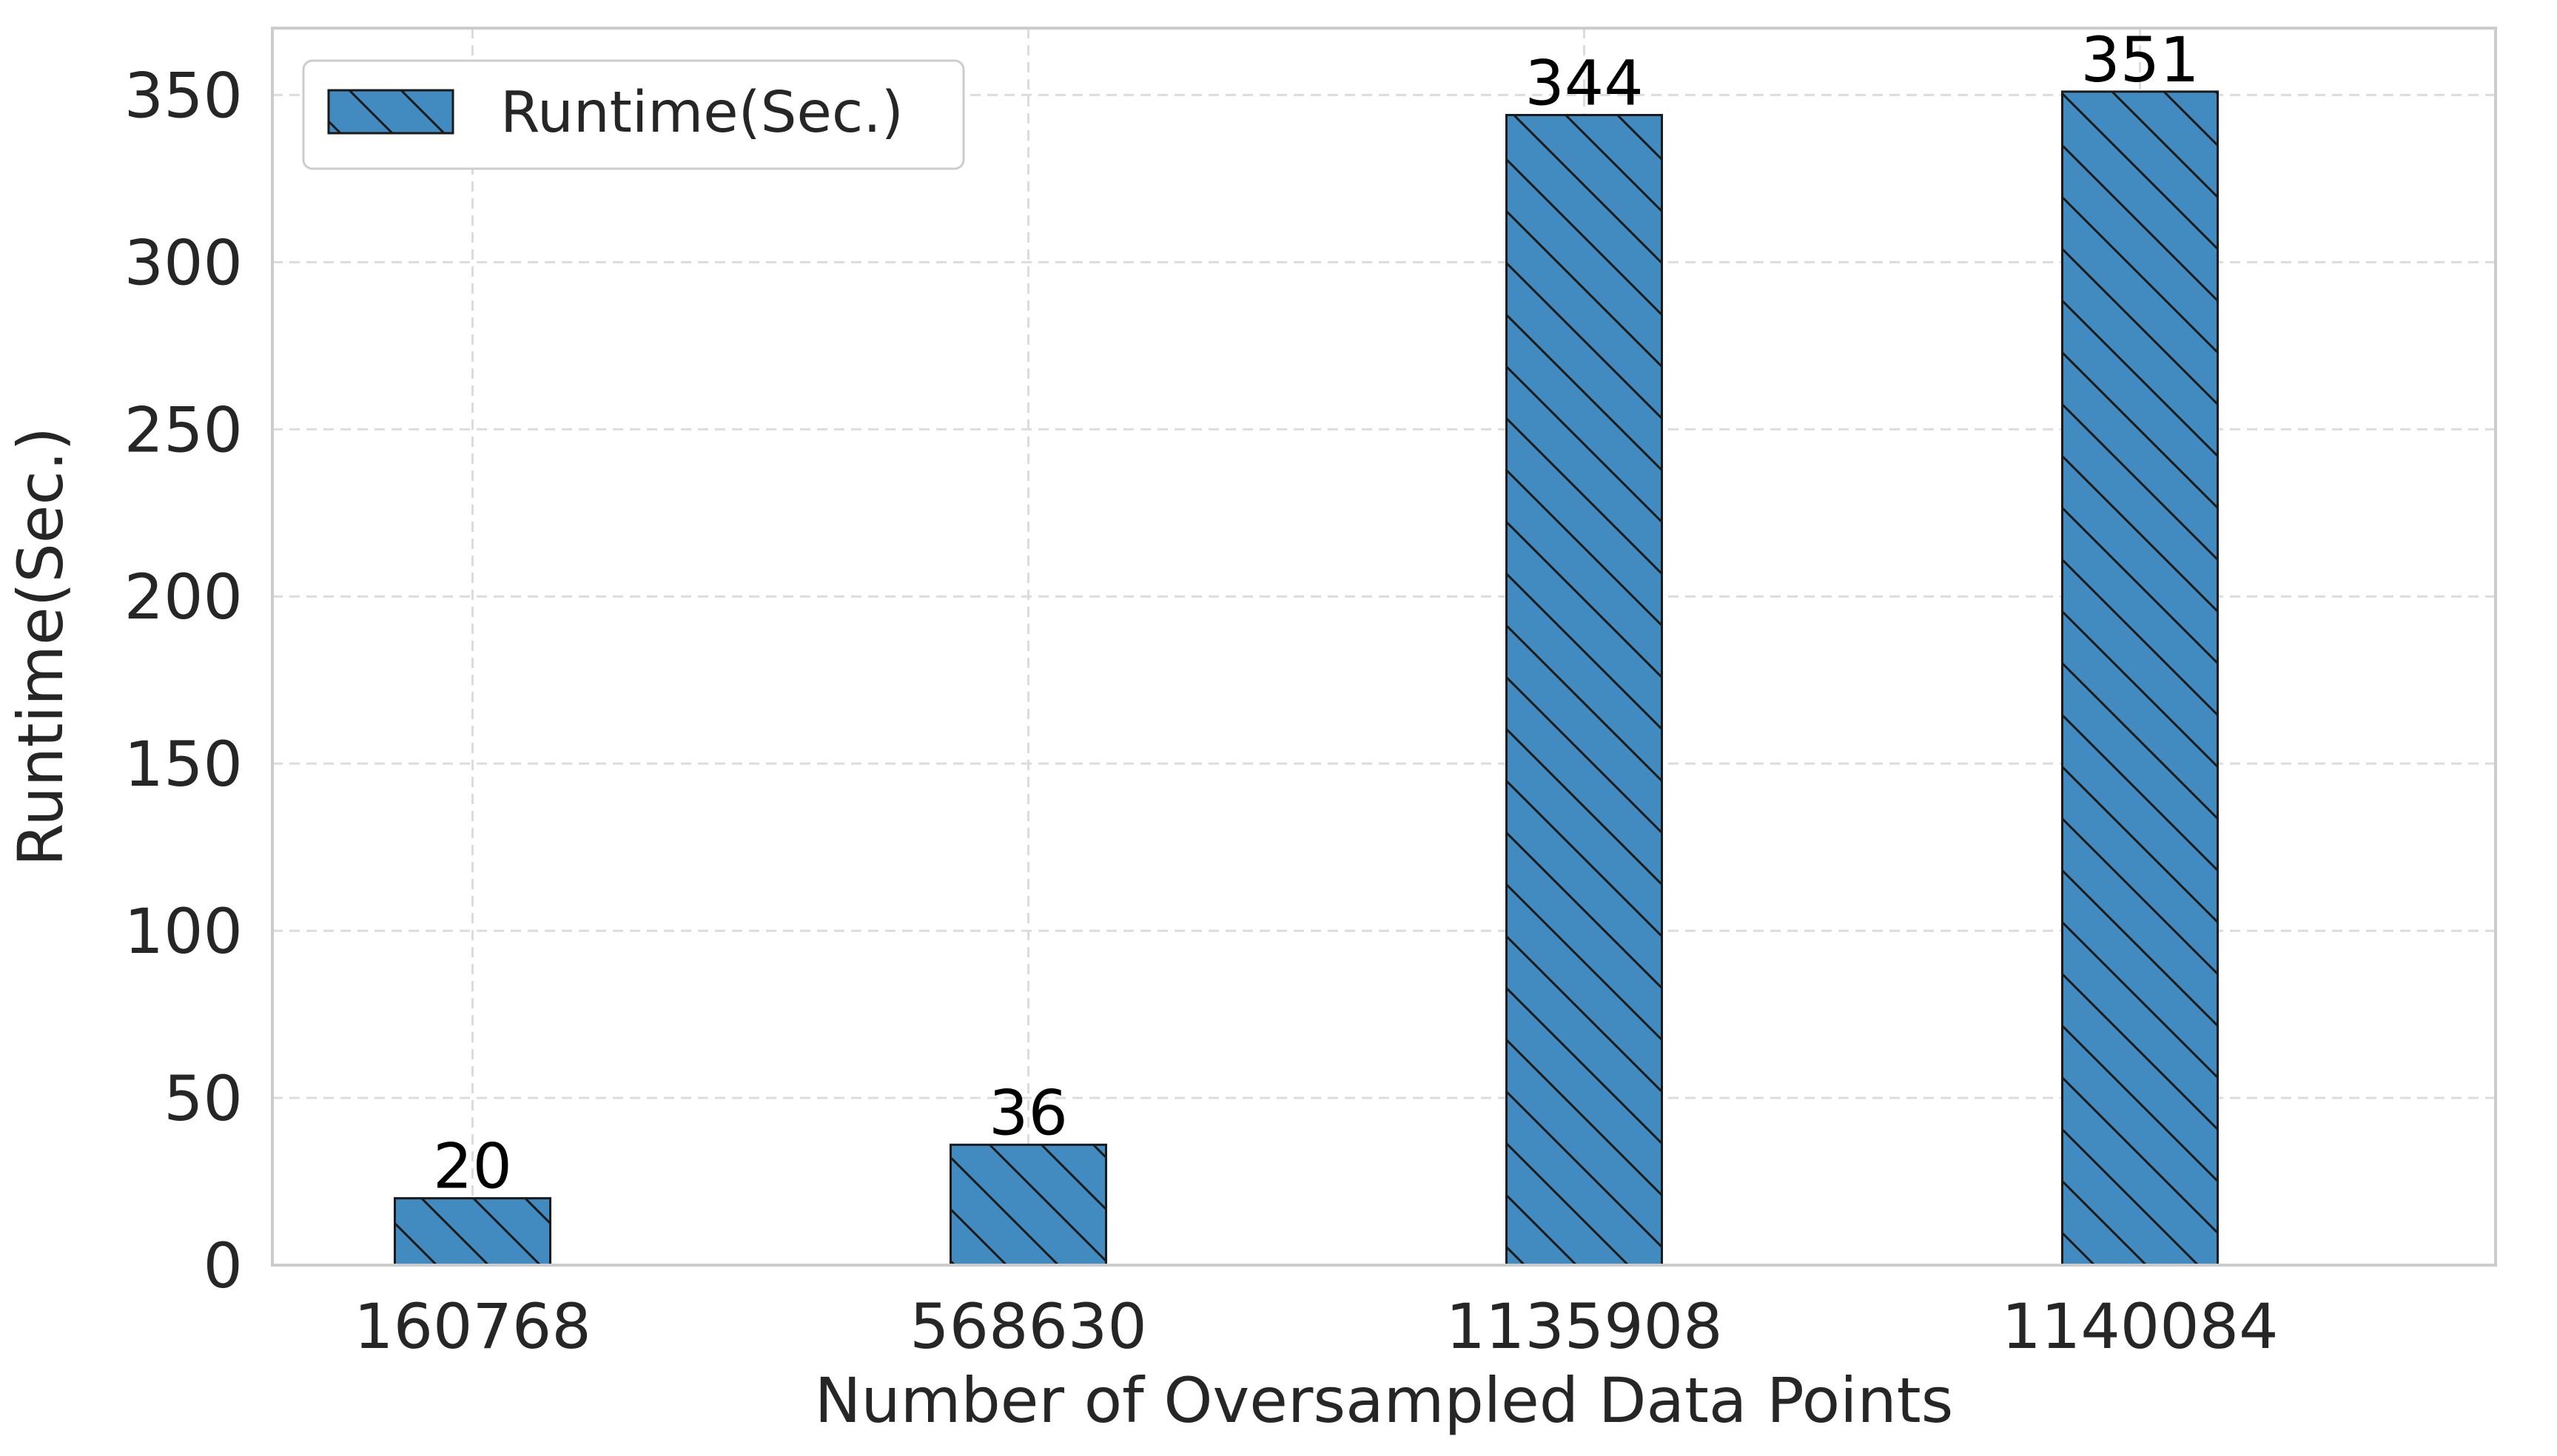 The image size is (2557, 1456). I want to click on x-axis-label: Number of Oversampled Data Points, so click(1384, 1400).